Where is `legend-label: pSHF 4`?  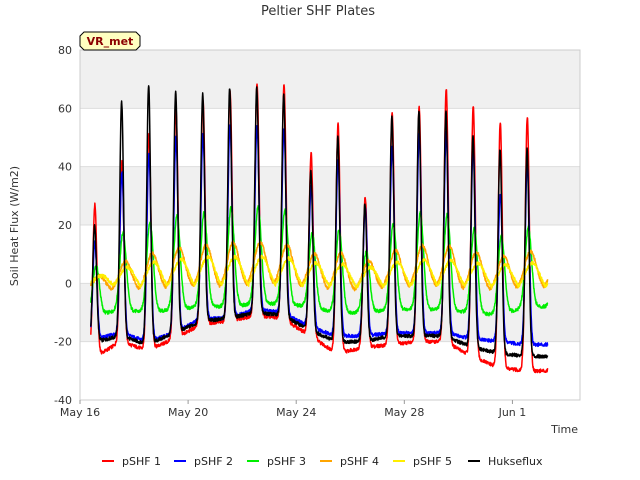
legend-label: pSHF 4 is located at coordinates (359, 461).